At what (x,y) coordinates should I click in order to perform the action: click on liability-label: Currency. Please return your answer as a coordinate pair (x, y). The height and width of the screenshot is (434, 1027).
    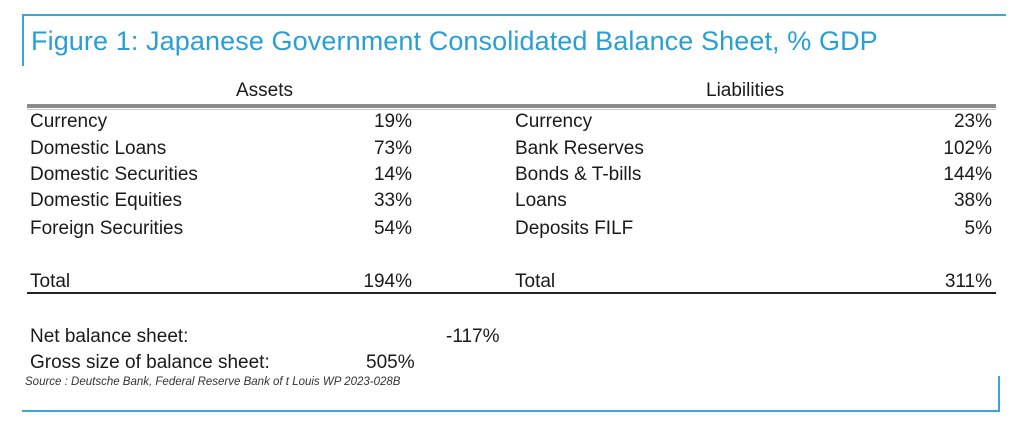
    Looking at the image, I should click on (554, 121).